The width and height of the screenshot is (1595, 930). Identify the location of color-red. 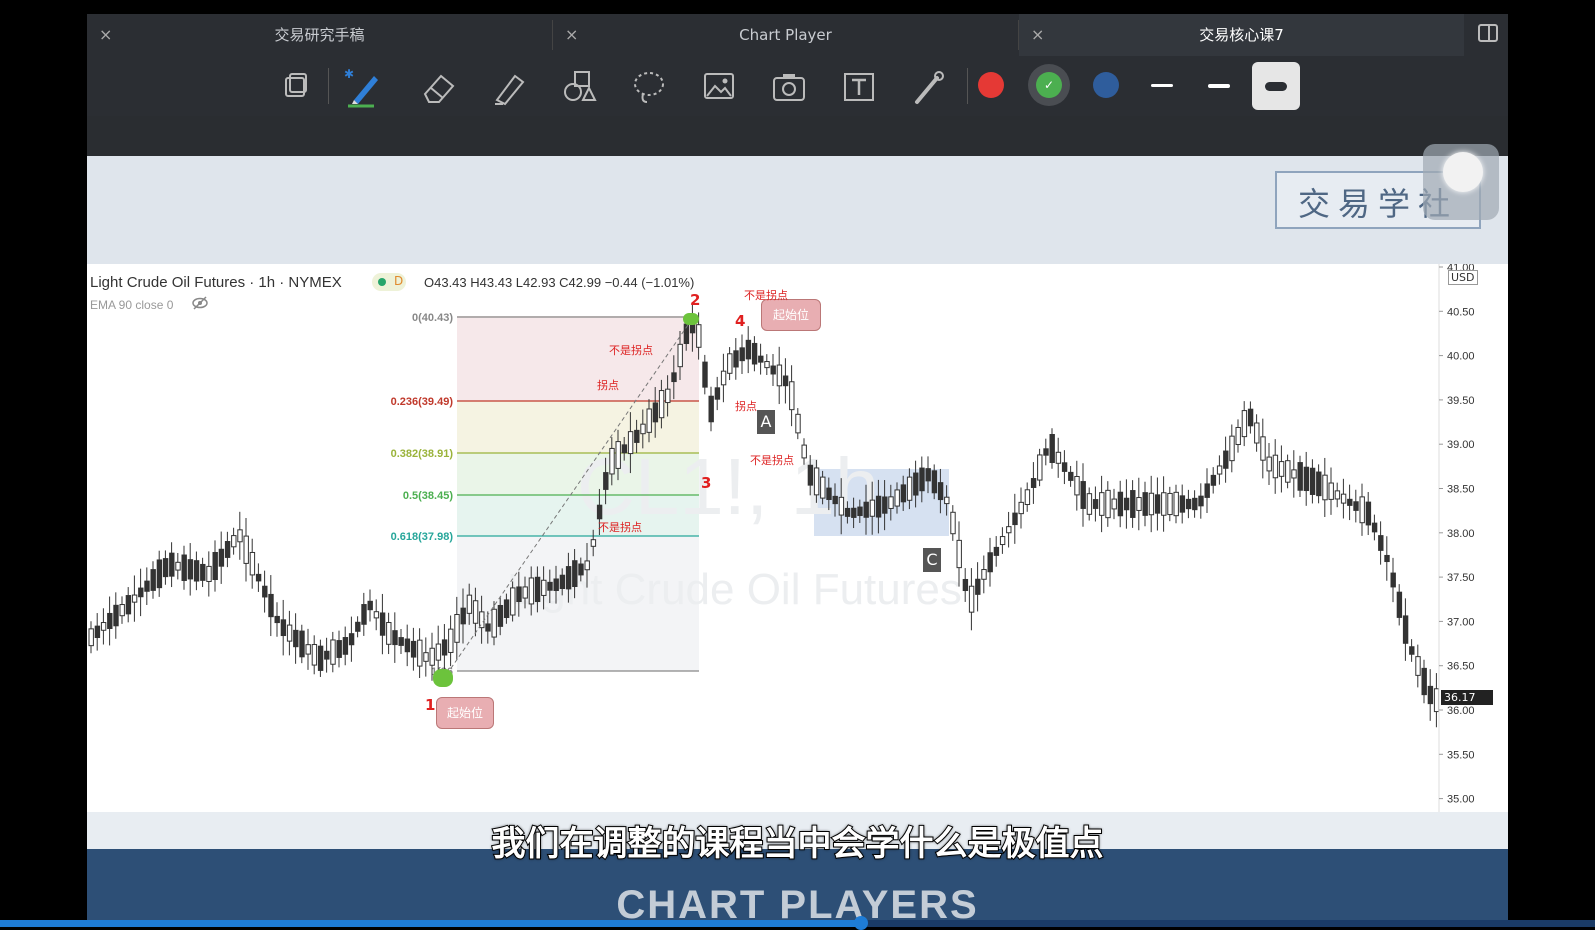
(991, 85).